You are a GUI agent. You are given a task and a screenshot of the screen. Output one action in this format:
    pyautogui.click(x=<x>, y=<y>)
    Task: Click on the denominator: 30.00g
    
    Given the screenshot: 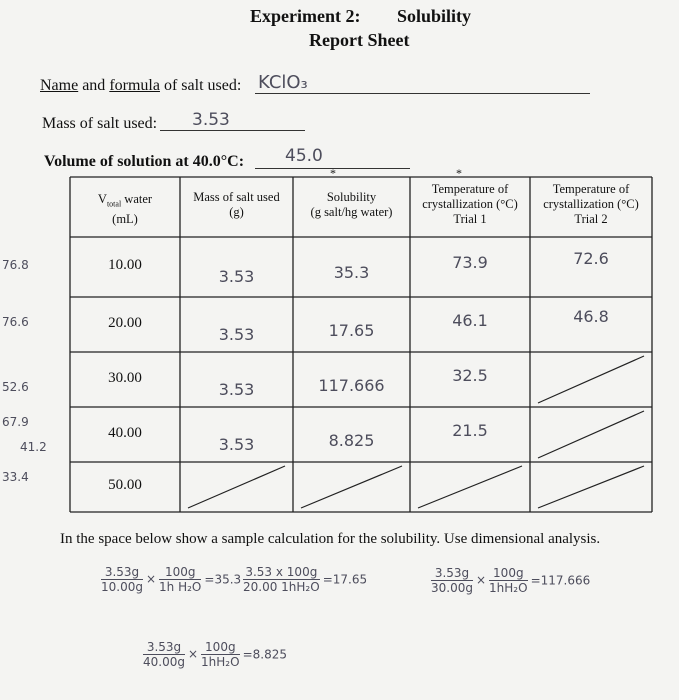 What is the action you would take?
    pyautogui.click(x=452, y=587)
    